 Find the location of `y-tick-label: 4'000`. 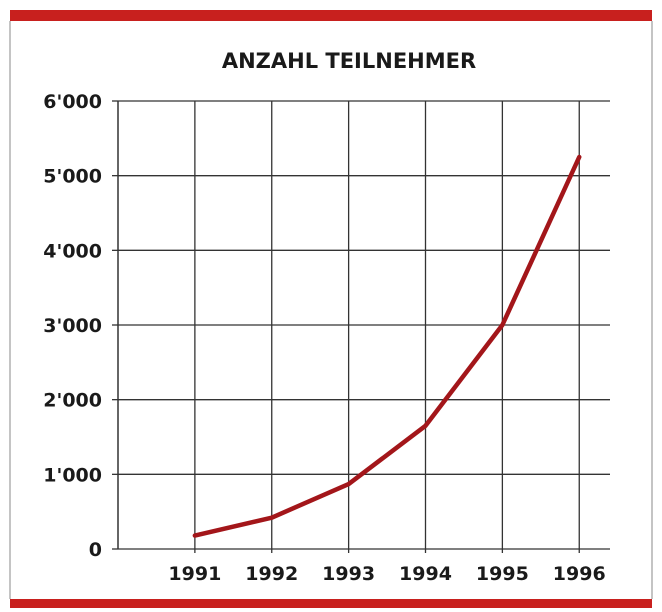

y-tick-label: 4'000 is located at coordinates (72, 251).